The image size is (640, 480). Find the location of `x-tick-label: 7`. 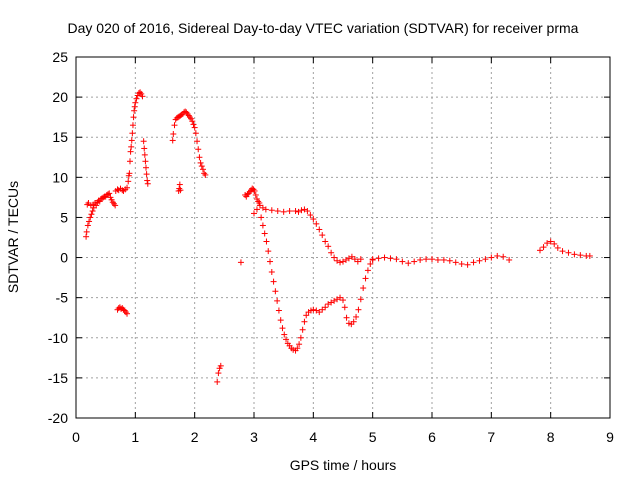

x-tick-label: 7 is located at coordinates (491, 437).